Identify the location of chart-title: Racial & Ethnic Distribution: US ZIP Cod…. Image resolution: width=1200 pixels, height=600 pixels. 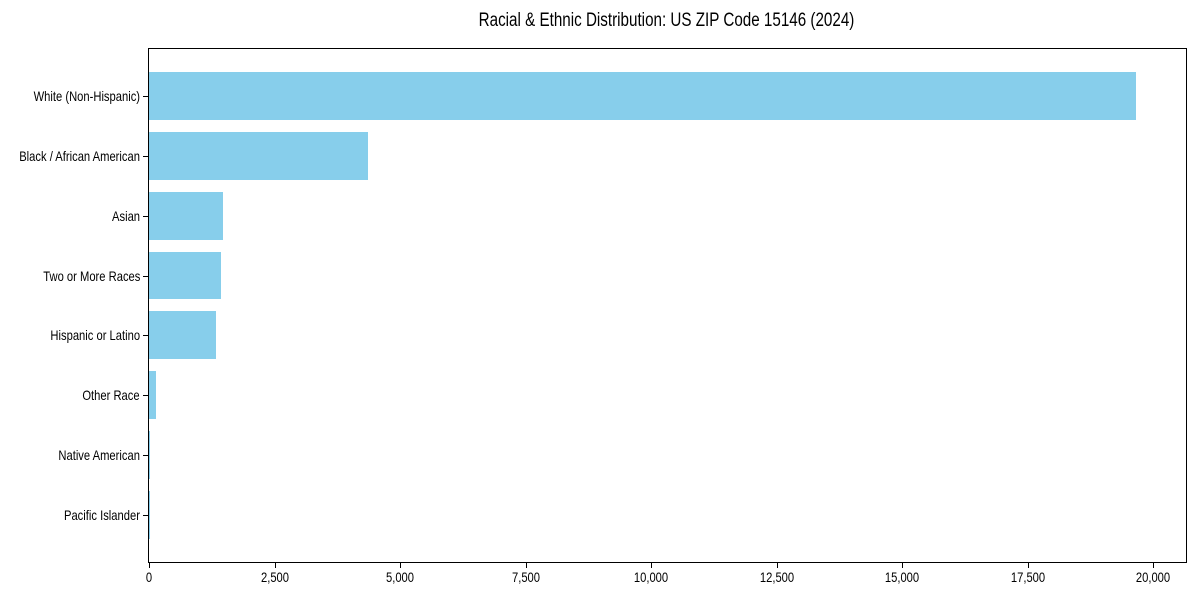
(666, 20).